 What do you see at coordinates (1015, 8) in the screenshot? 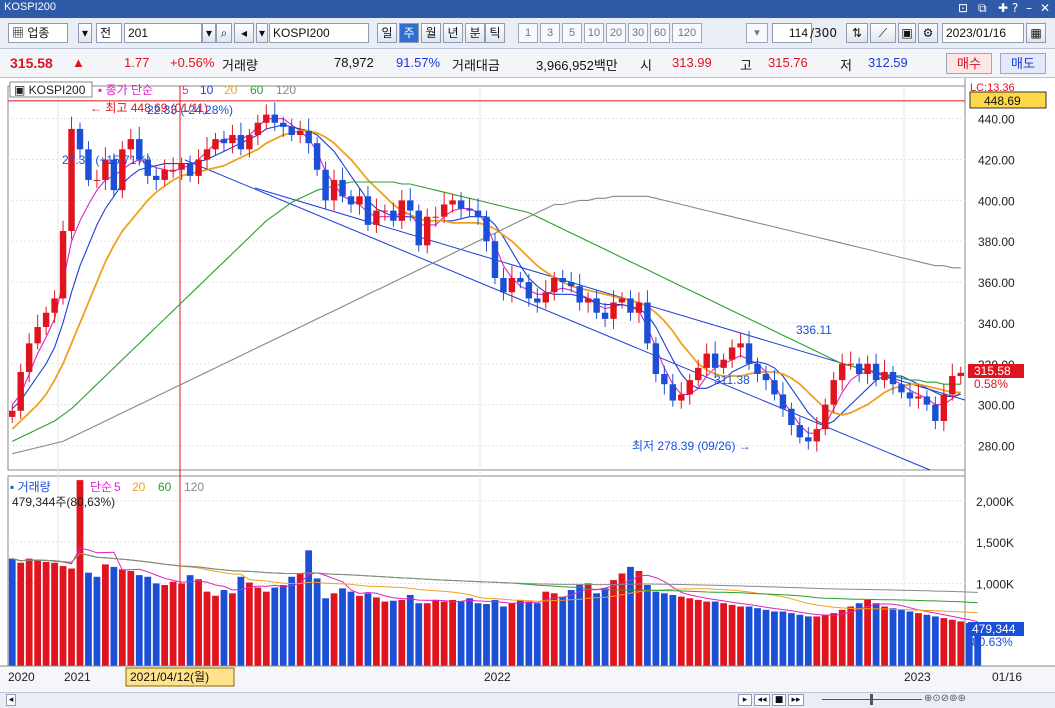
I see `help-icon: ?` at bounding box center [1015, 8].